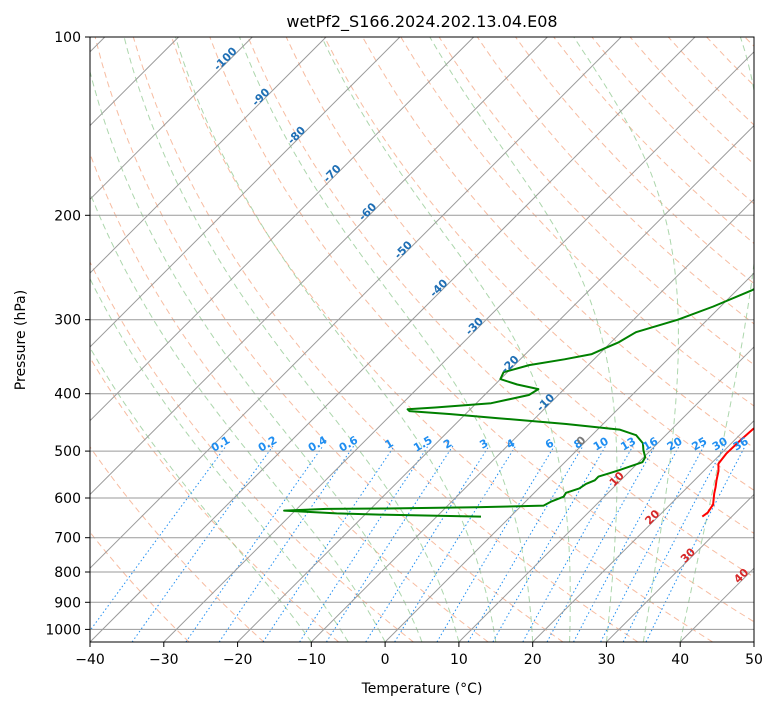 The width and height of the screenshot is (775, 708). Describe the element at coordinates (385, 660) in the screenshot. I see `x-tick-label: 0` at that location.